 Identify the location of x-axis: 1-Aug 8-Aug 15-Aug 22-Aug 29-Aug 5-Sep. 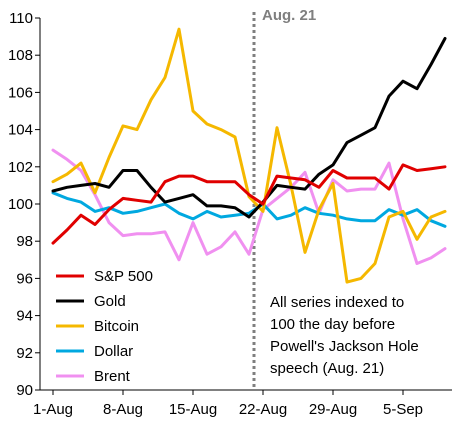
(242, 403).